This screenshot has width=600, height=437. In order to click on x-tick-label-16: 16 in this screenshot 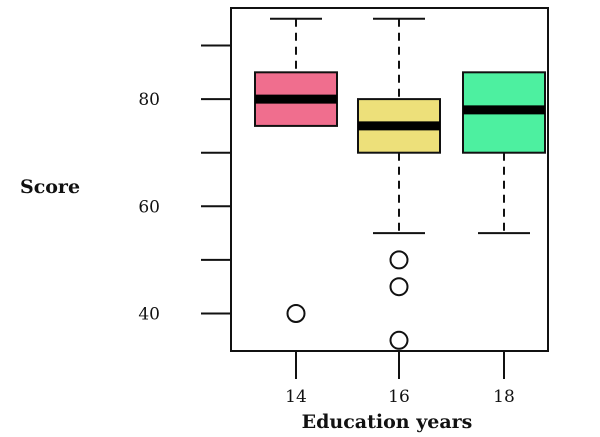, I will do `click(399, 397)`.